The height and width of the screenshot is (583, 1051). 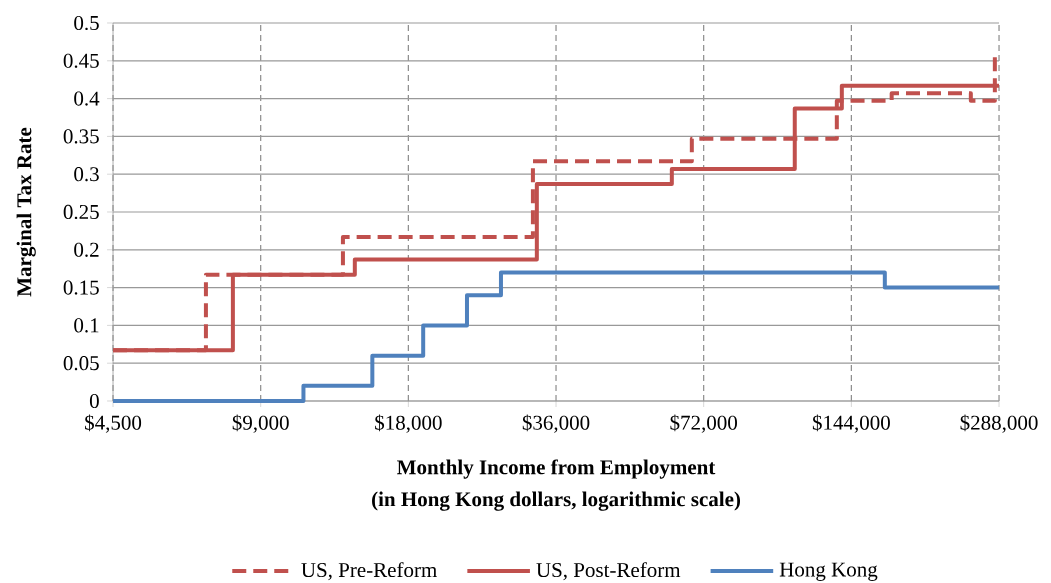 What do you see at coordinates (703, 423) in the screenshot?
I see `x-tick-label: $72,000` at bounding box center [703, 423].